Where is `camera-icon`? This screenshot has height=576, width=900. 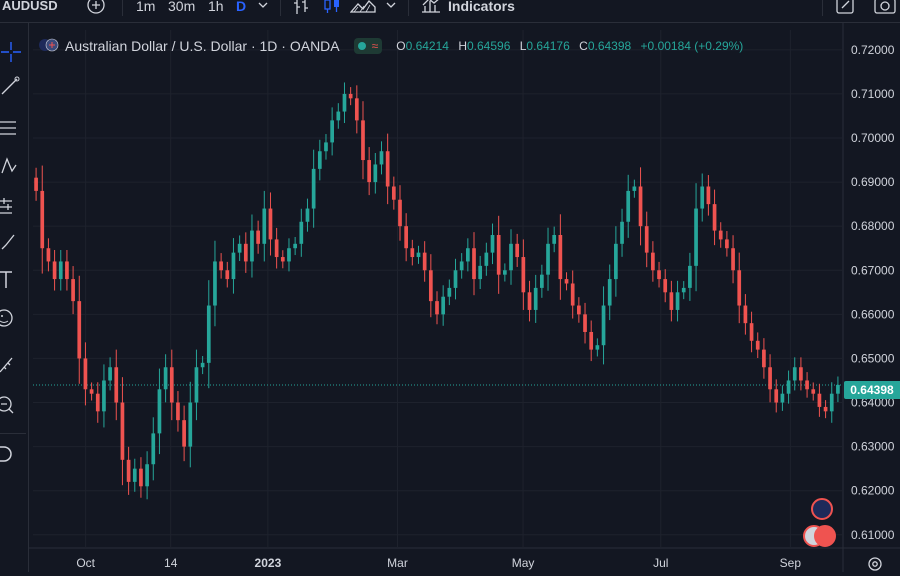
camera-icon is located at coordinates (886, 7).